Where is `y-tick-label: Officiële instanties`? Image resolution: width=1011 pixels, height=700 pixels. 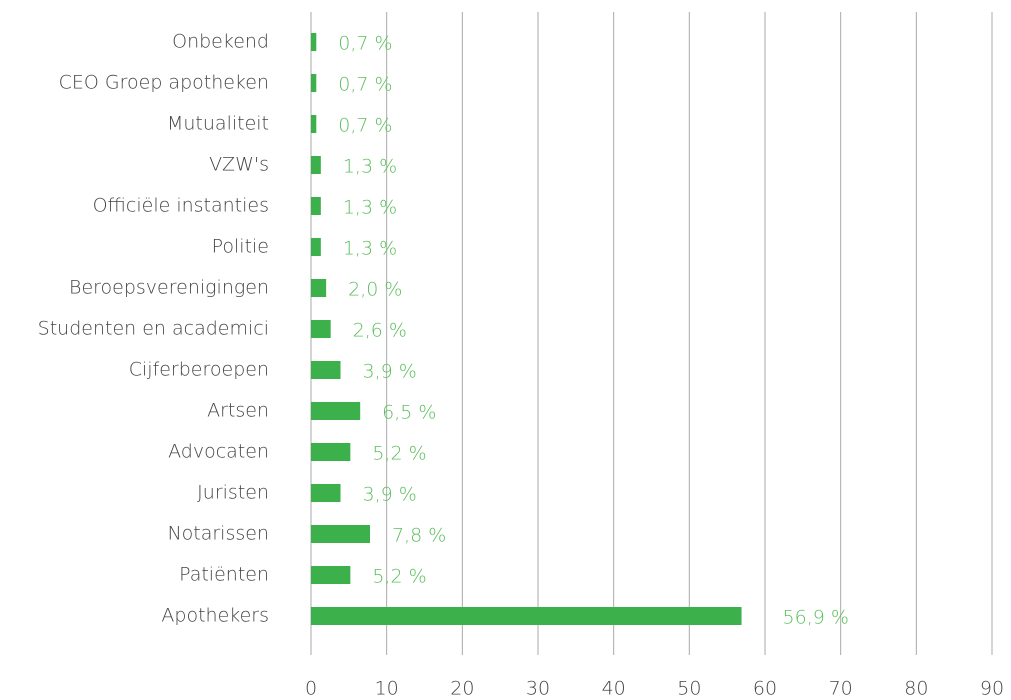
y-tick-label: Officiële instanties is located at coordinates (181, 206).